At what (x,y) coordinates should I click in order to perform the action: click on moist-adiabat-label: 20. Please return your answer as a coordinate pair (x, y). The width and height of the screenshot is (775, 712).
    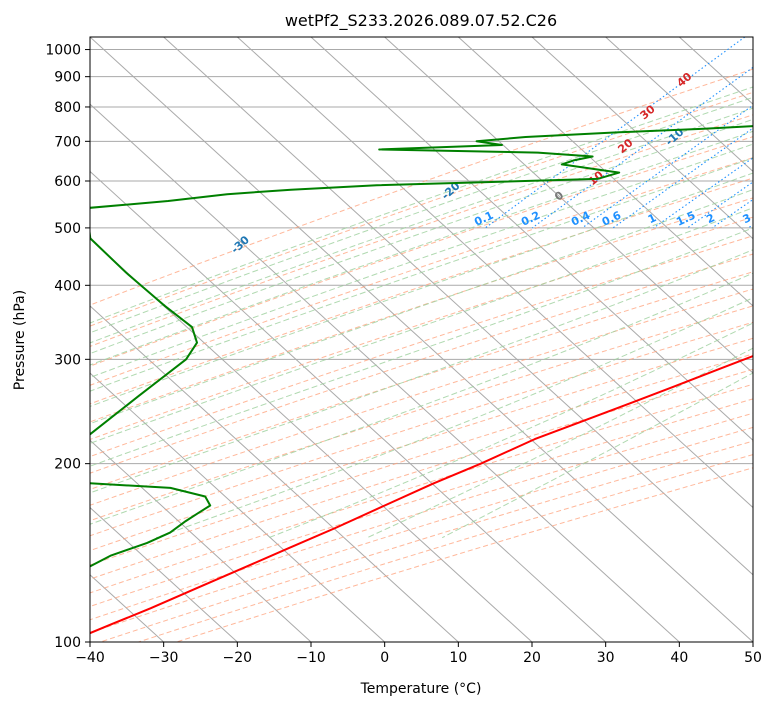
    Looking at the image, I should click on (625, 146).